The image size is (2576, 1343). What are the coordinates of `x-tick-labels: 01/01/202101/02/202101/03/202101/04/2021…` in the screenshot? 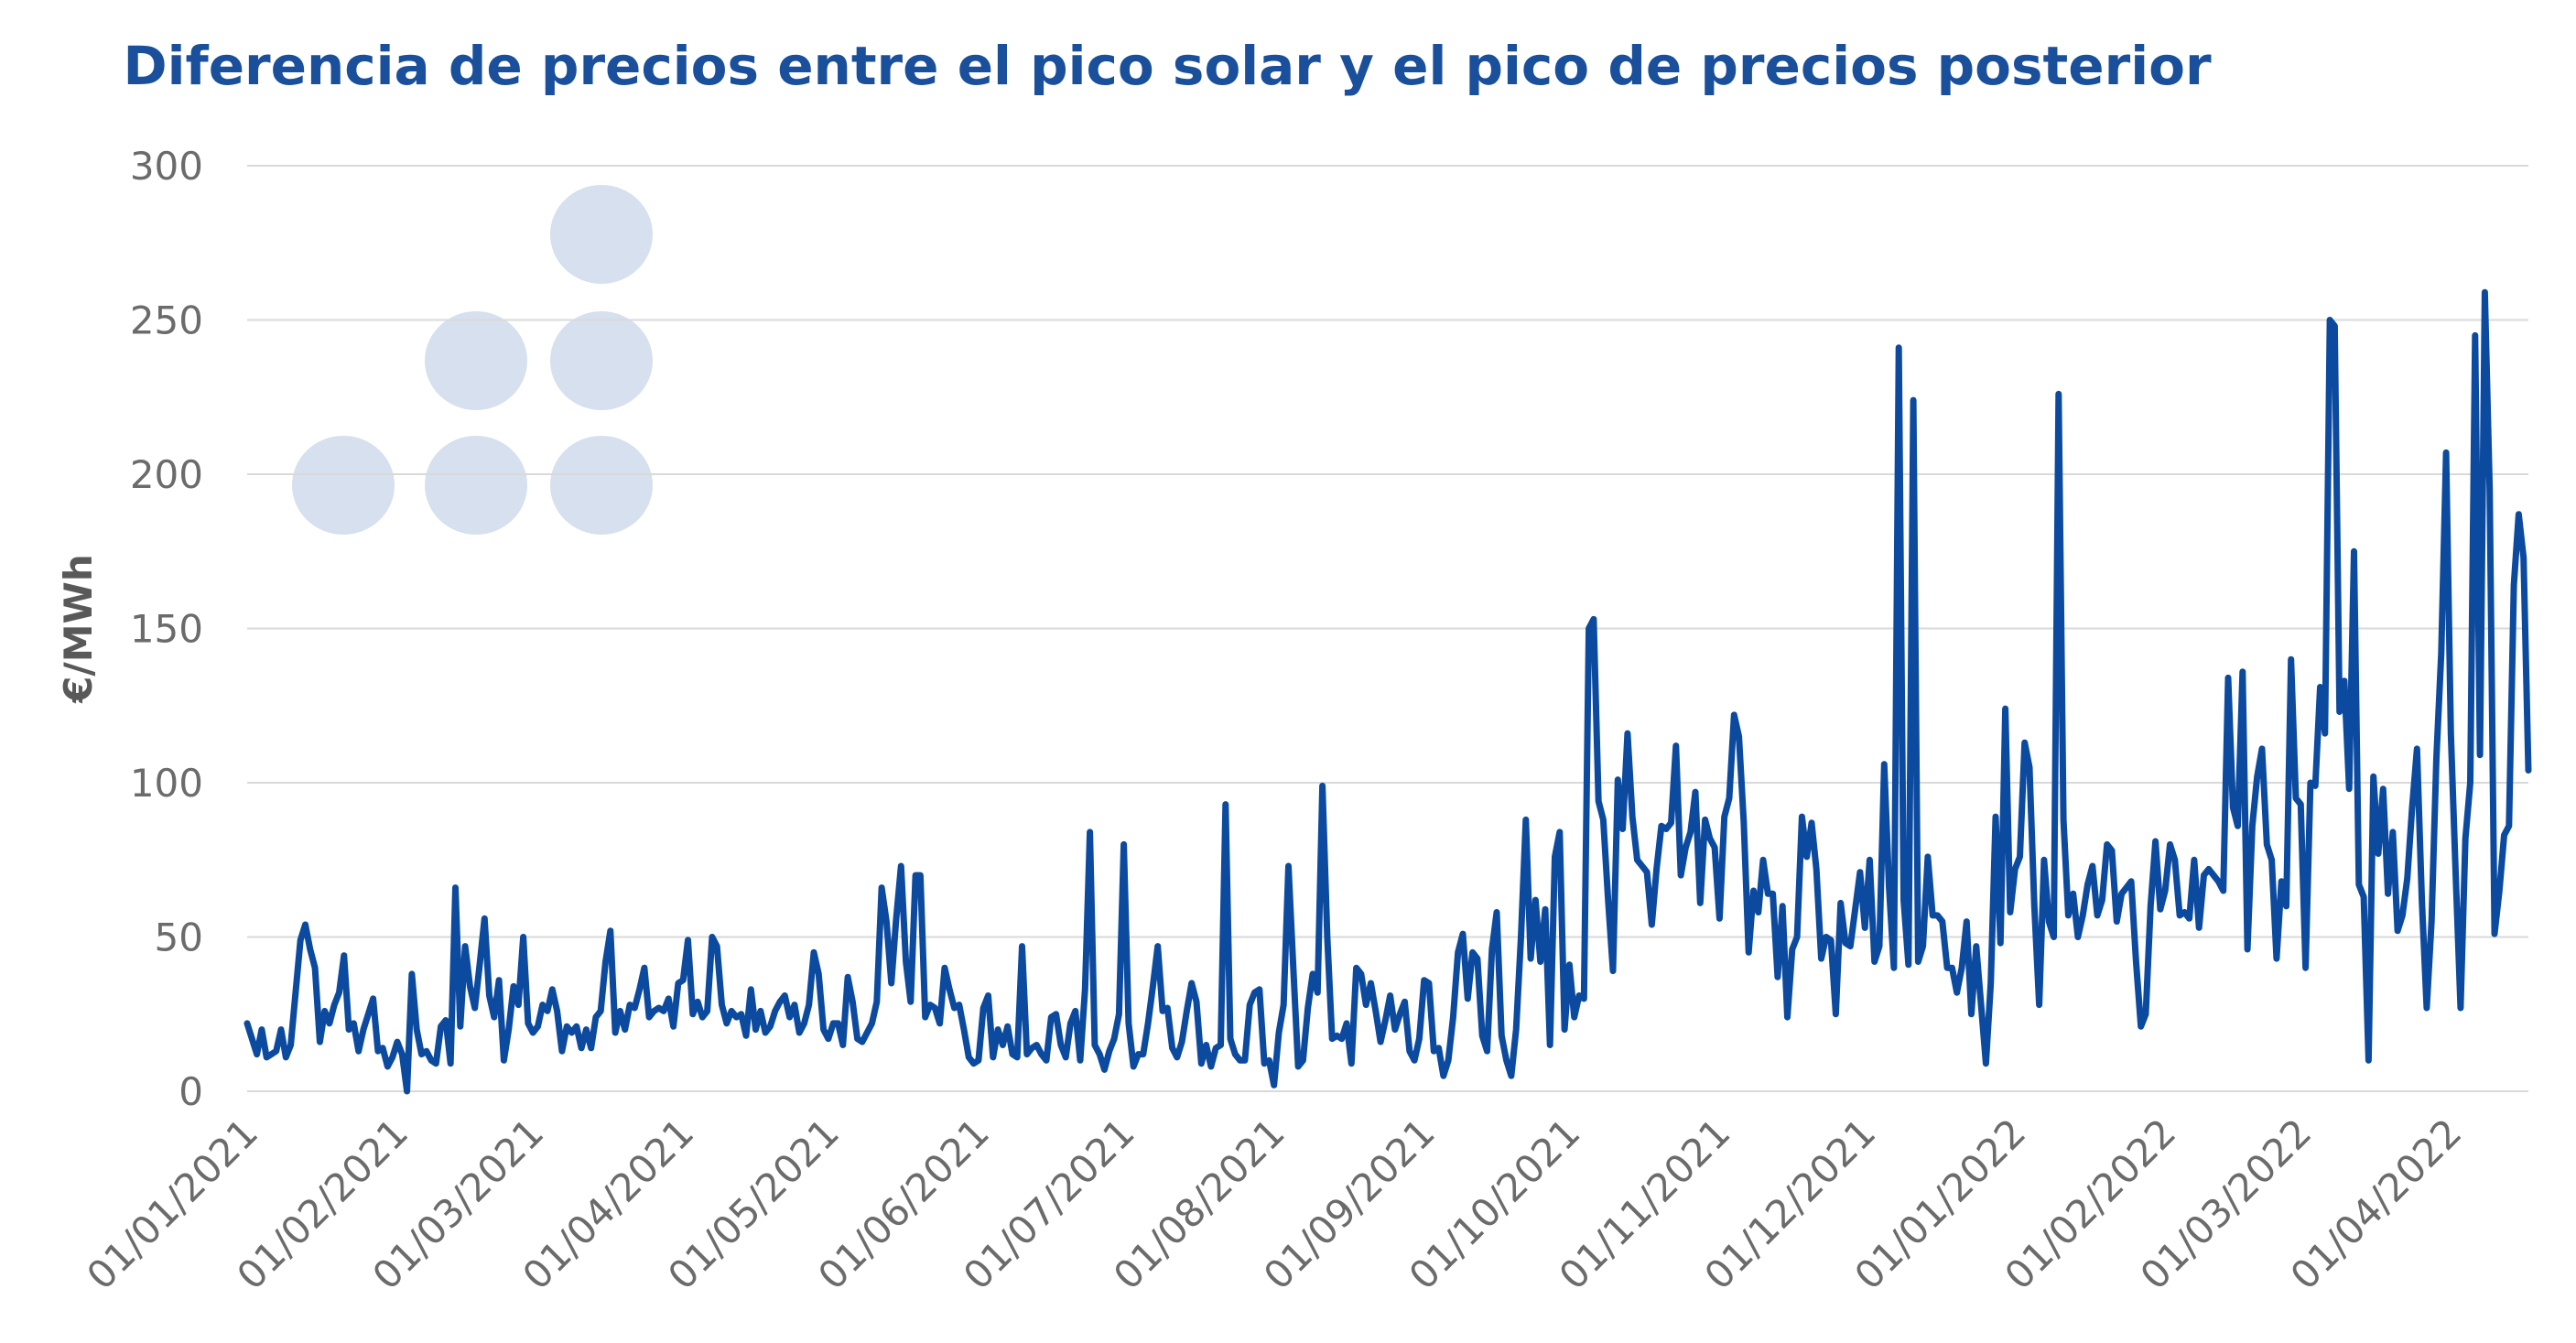 It's located at (1274, 1204).